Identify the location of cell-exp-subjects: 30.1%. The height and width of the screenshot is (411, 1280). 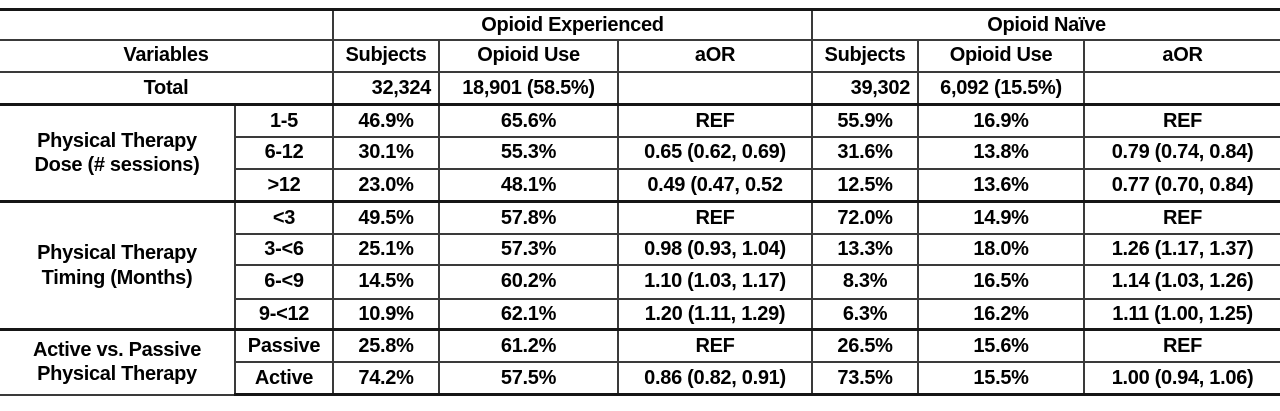
(386, 152).